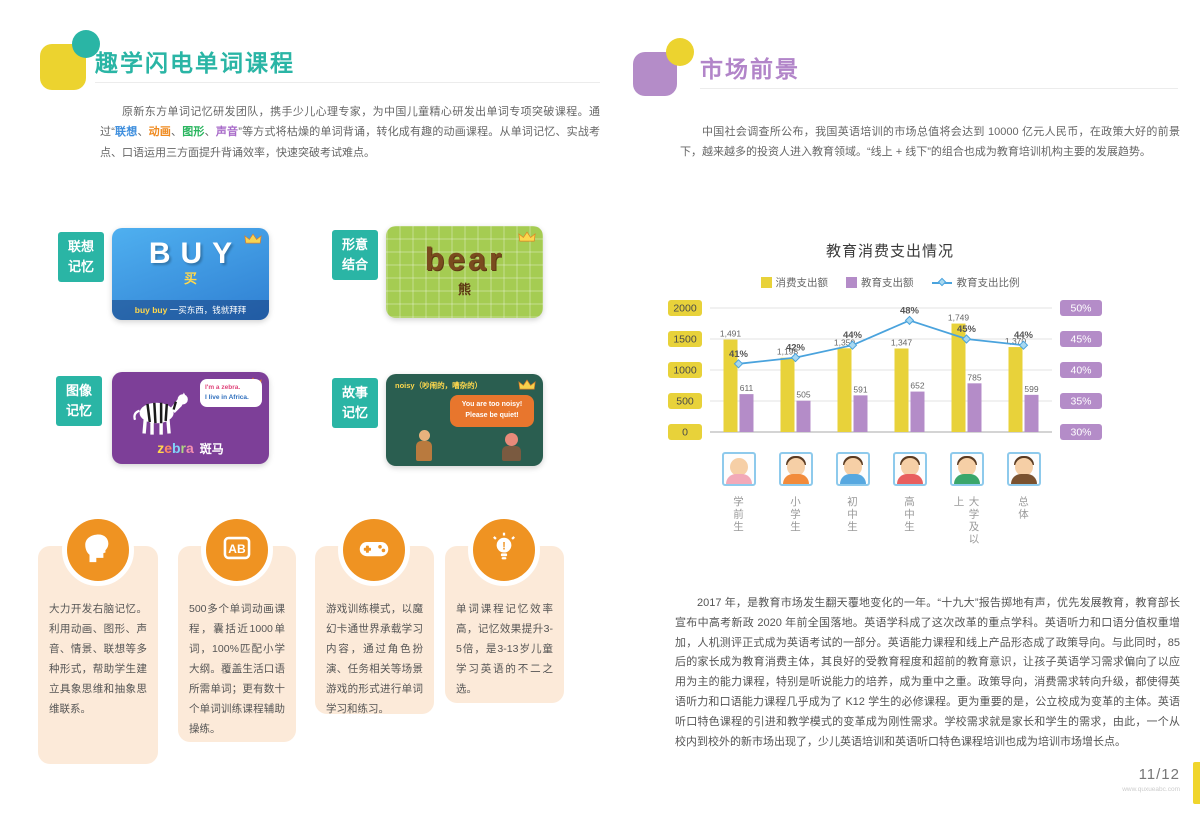 The width and height of the screenshot is (1200, 814). What do you see at coordinates (504, 649) in the screenshot?
I see `feature-text: 单词课程记忆效率高，记忆效果提升3-5倍，是3-13岁儿童学习英语的不二之选。` at bounding box center [504, 649].